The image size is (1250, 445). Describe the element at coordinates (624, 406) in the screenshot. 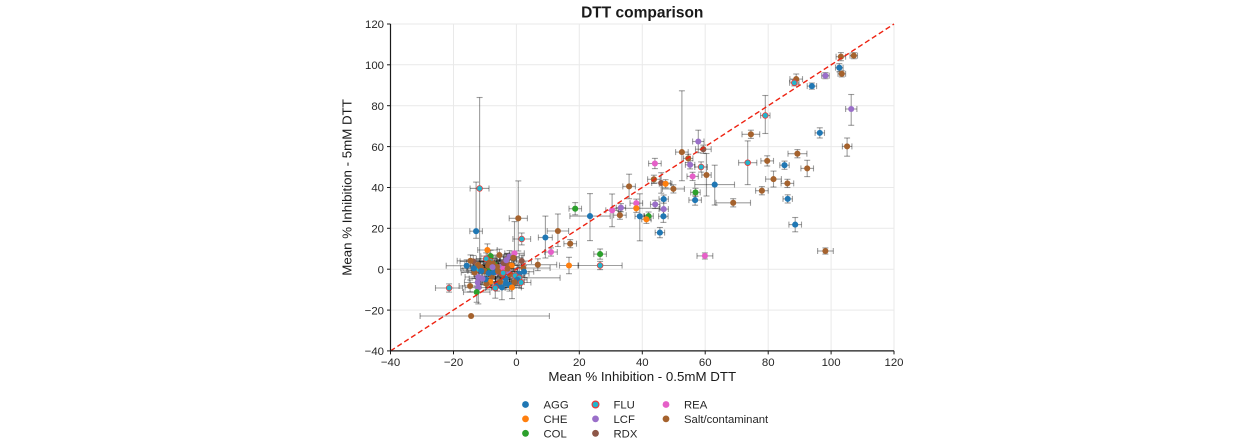

I see `svg-text: FLU` at that location.